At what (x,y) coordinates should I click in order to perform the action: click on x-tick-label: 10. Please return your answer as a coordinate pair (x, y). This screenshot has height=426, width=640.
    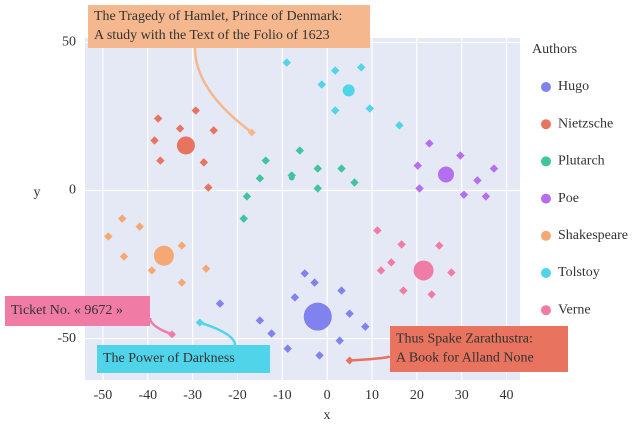
    Looking at the image, I should click on (372, 395).